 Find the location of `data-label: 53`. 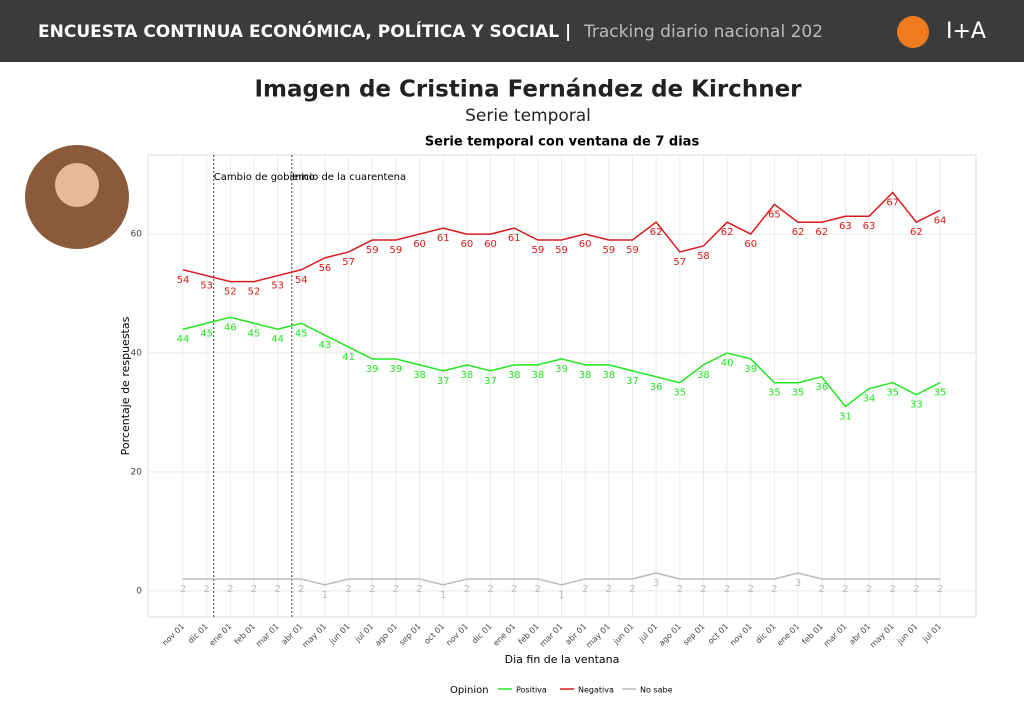

data-label: 53 is located at coordinates (277, 286).